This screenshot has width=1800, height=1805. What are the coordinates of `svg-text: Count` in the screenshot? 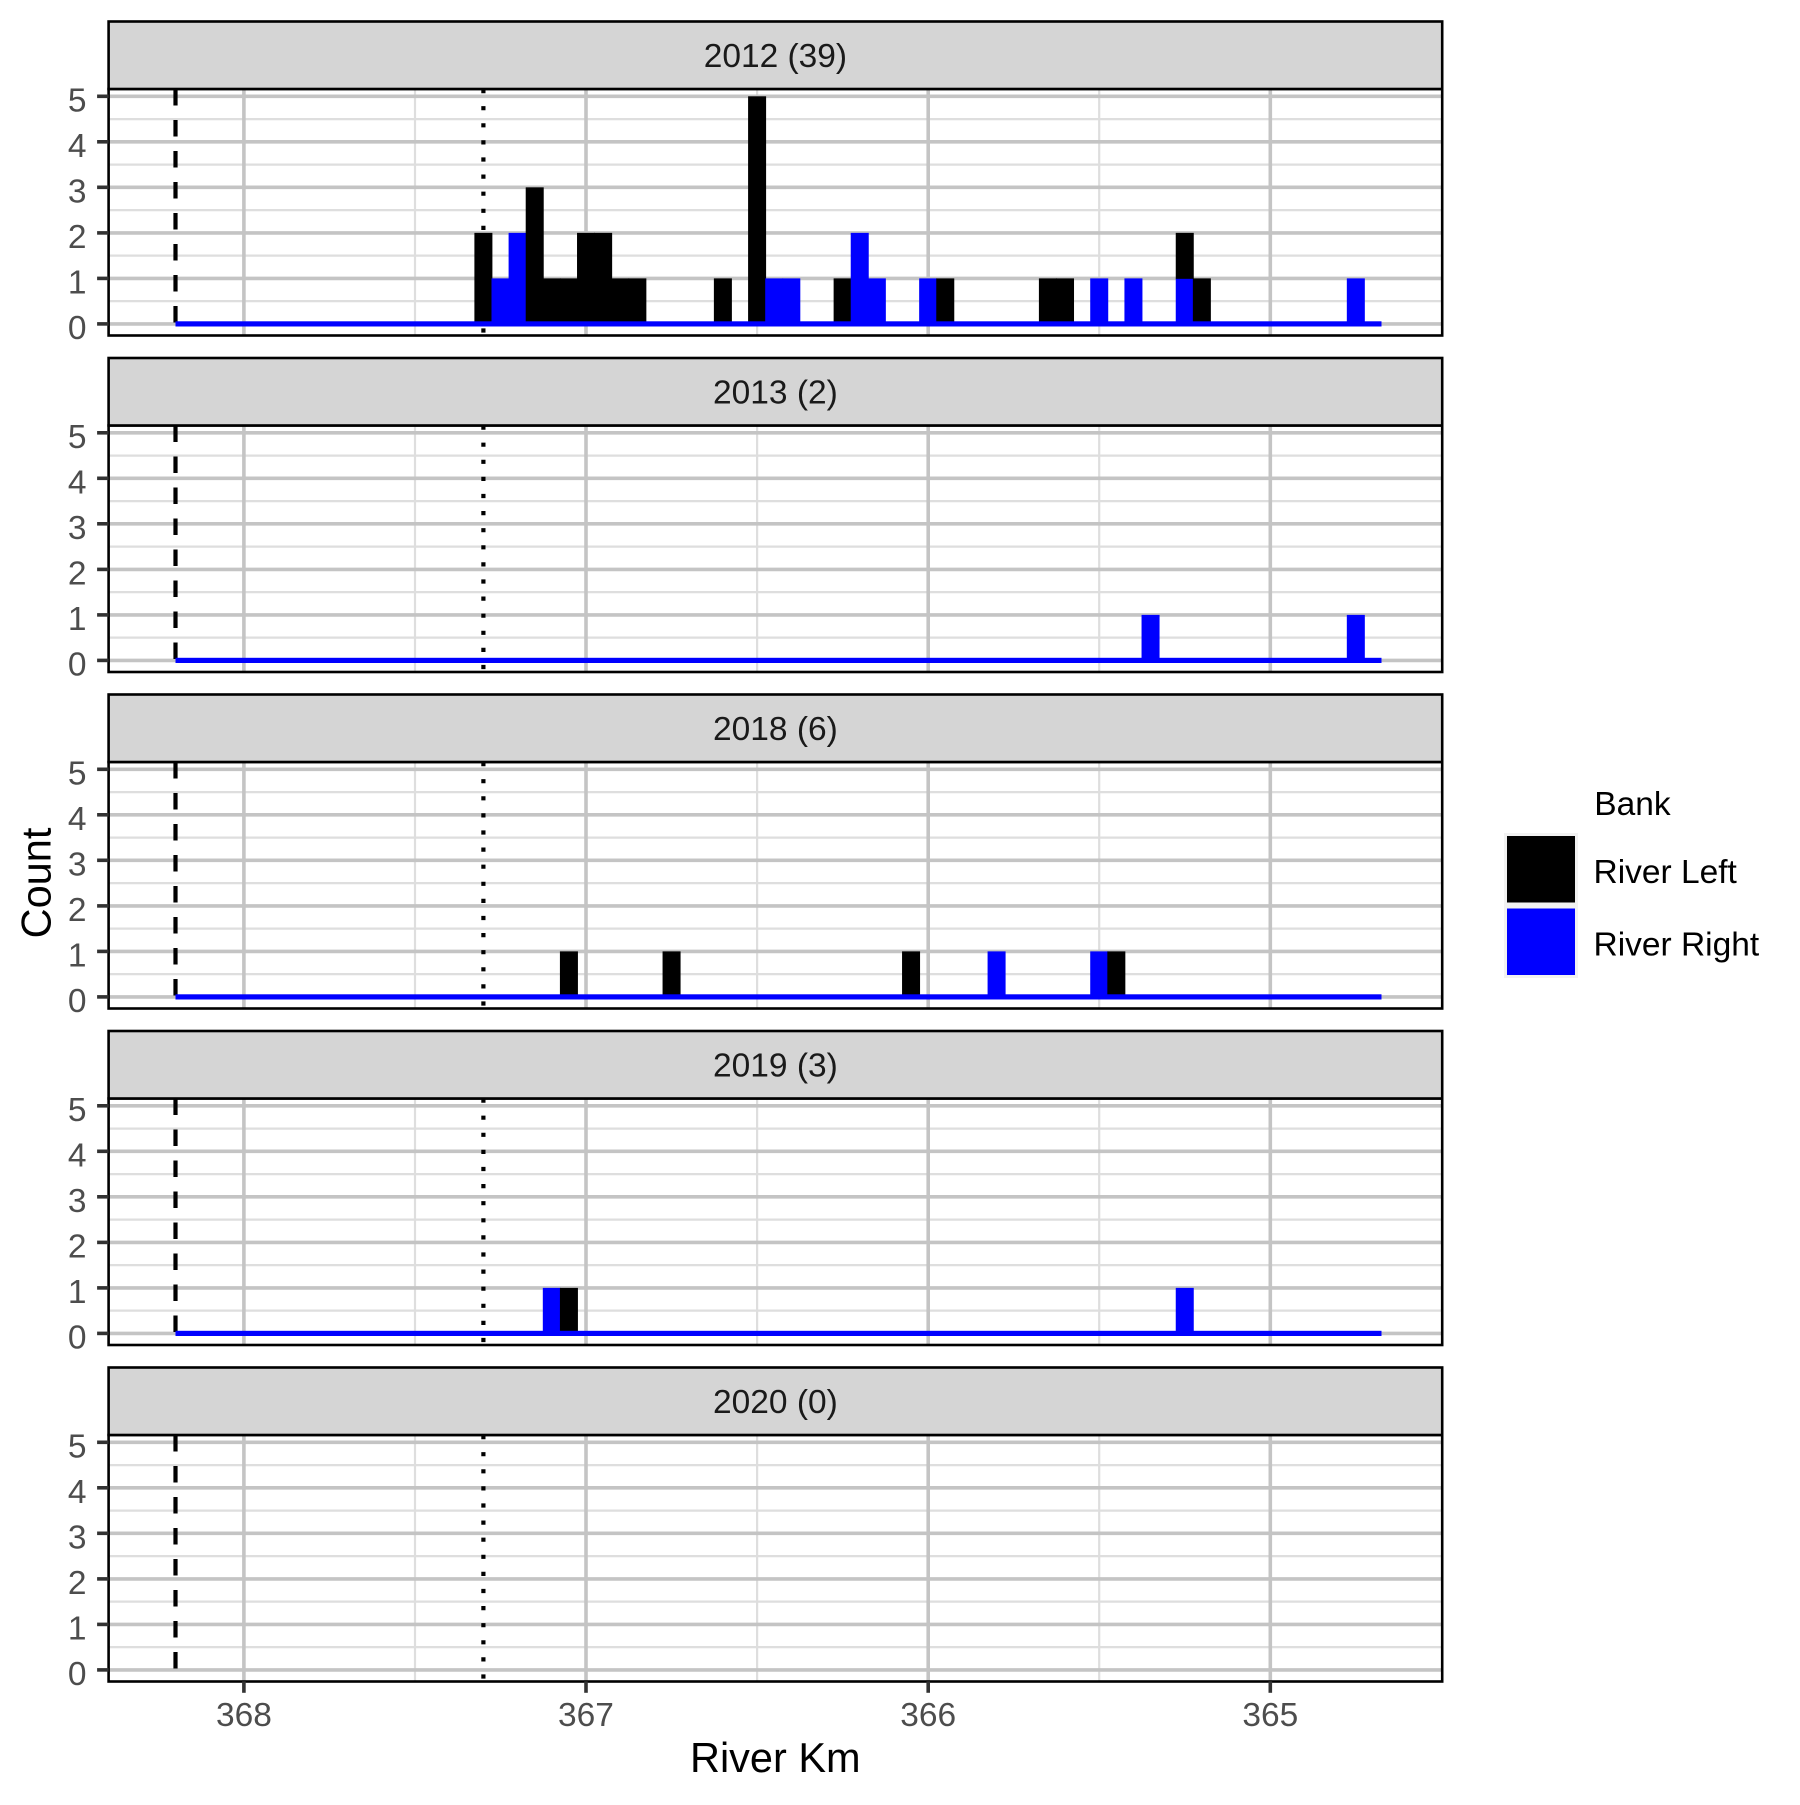 It's located at (36, 882).